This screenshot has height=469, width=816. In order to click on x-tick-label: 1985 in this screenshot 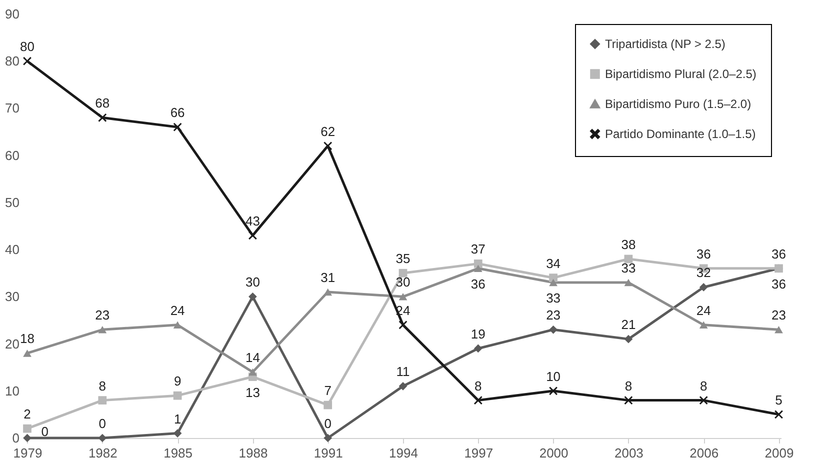, I will do `click(178, 453)`.